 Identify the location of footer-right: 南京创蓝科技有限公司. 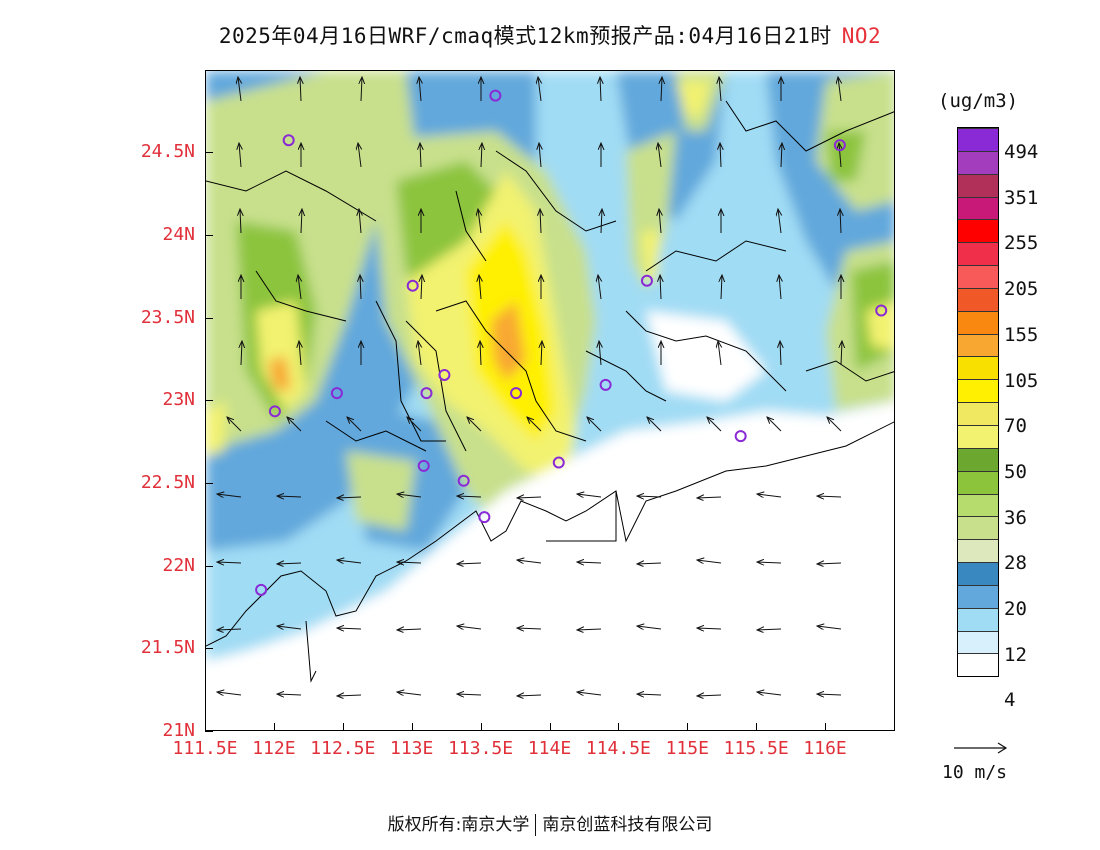
(627, 825).